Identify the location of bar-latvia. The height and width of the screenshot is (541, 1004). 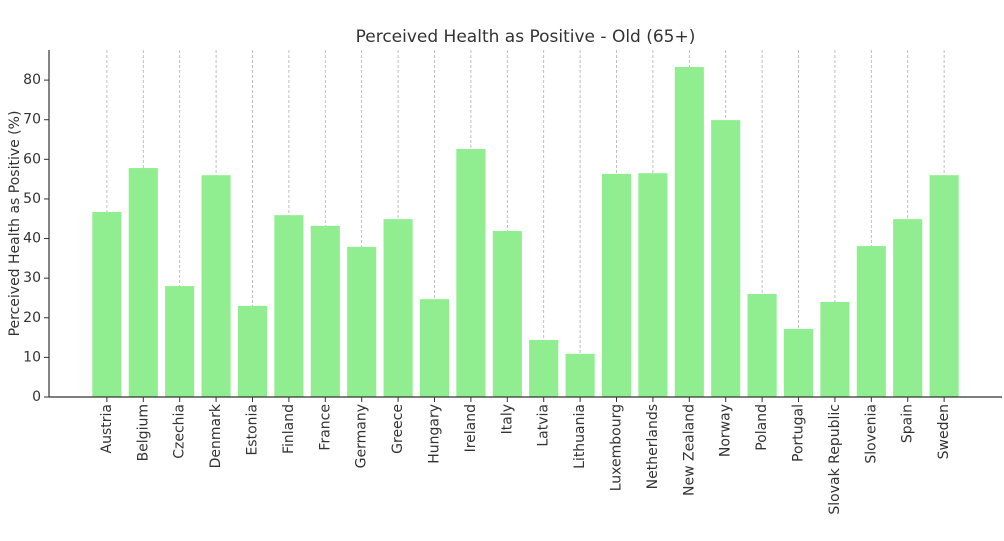
(544, 368).